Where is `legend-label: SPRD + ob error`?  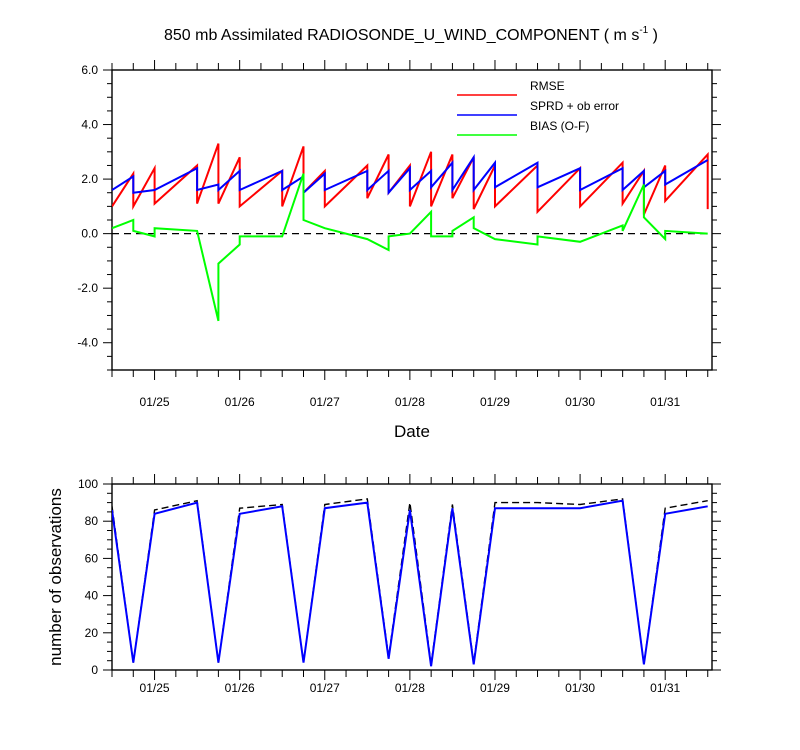 legend-label: SPRD + ob error is located at coordinates (574, 106).